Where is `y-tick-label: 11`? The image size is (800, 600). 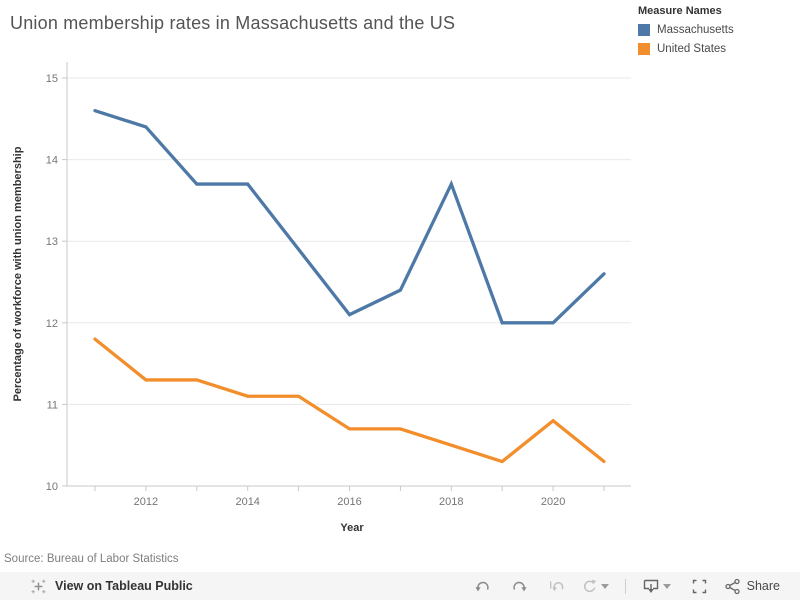 y-tick-label: 11 is located at coordinates (52, 405).